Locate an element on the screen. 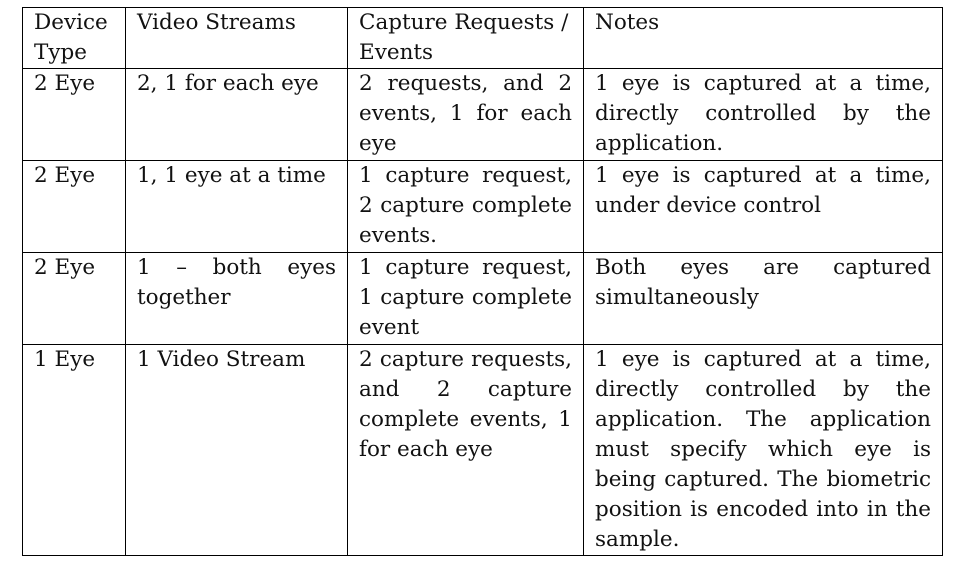 This screenshot has width=962, height=575. cell-device-type: 1 Eye is located at coordinates (74, 450).